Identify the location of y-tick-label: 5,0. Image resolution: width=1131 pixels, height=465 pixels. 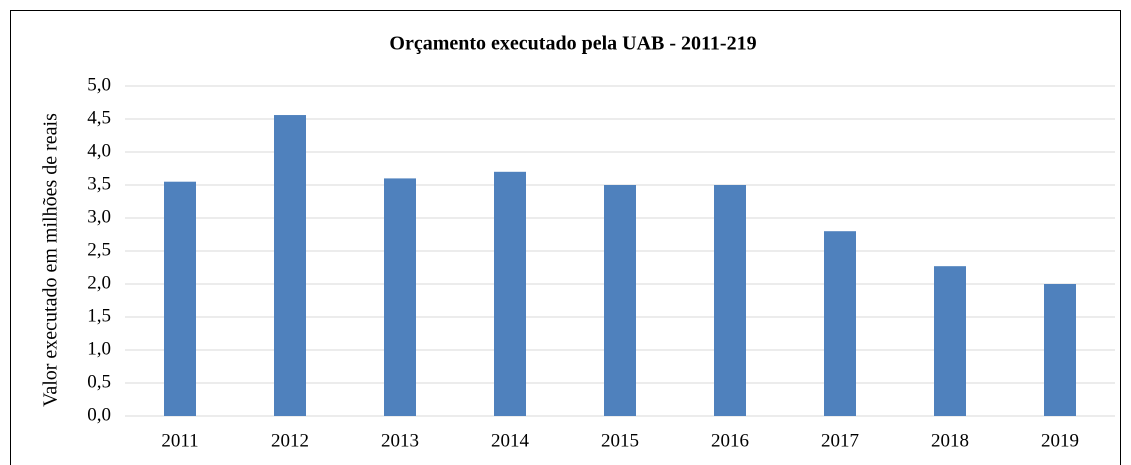
(99, 84).